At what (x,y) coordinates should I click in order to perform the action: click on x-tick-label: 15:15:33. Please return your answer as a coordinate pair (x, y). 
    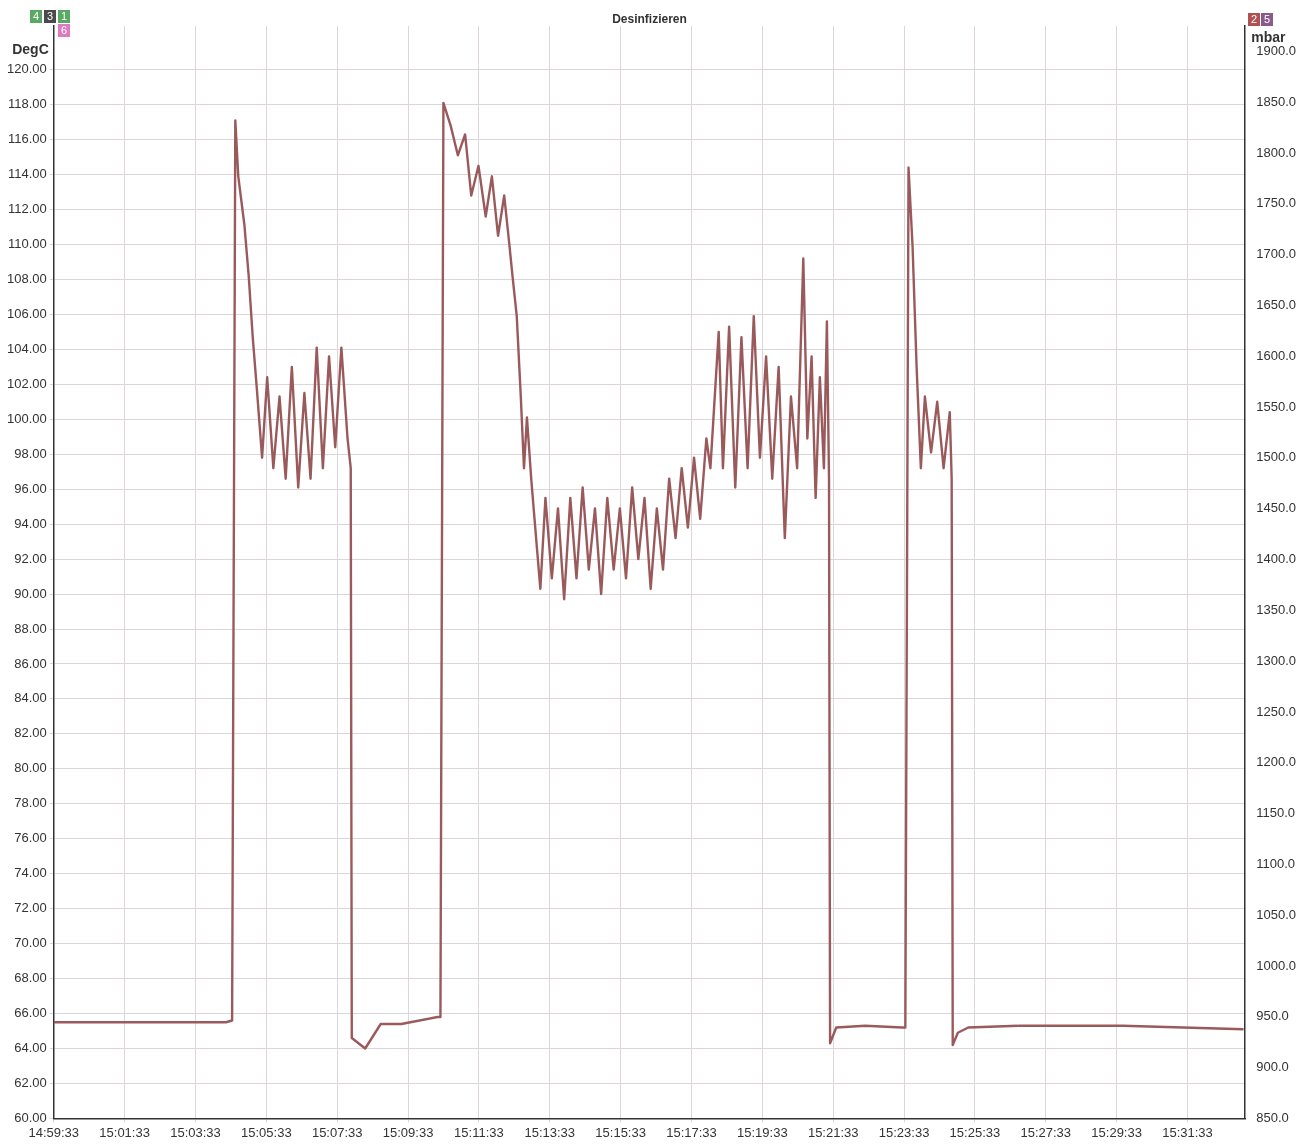
    Looking at the image, I should click on (620, 1132).